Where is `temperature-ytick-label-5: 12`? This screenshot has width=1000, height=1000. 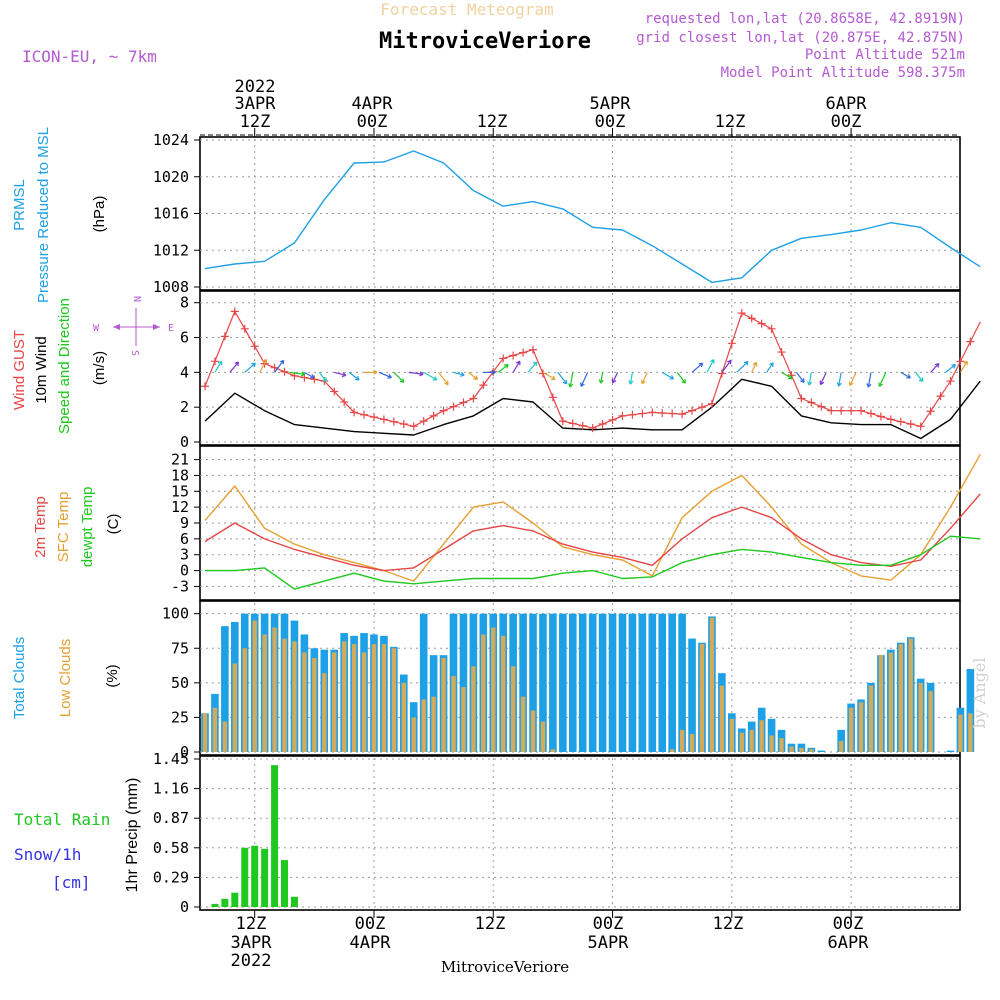
temperature-ytick-label-5: 12 is located at coordinates (180, 507).